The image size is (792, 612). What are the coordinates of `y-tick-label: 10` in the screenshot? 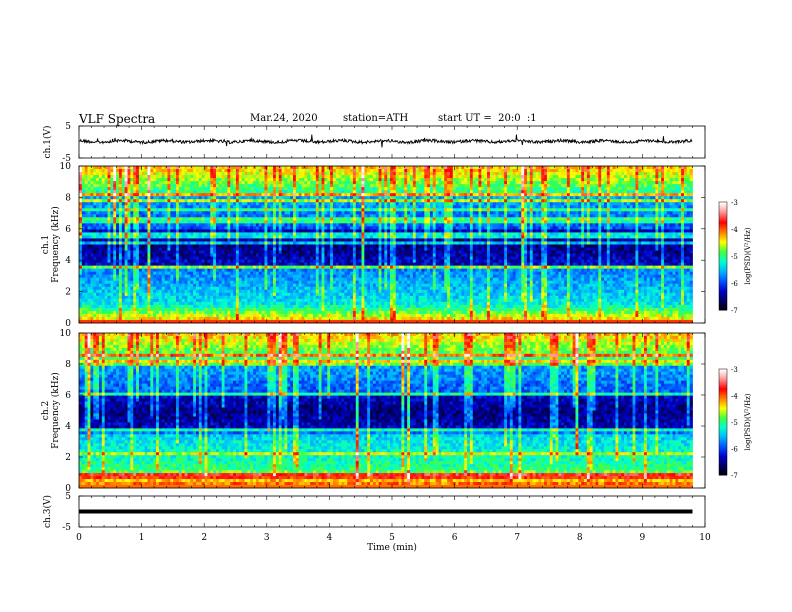 It's located at (66, 167).